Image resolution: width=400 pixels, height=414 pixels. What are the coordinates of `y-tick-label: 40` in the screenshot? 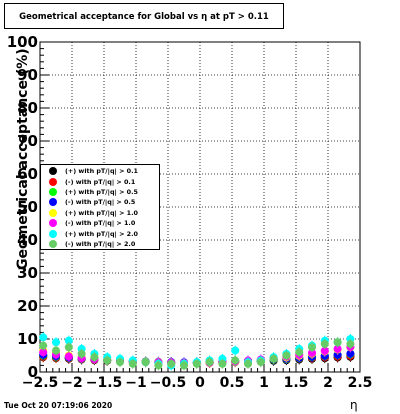 It's located at (27, 240).